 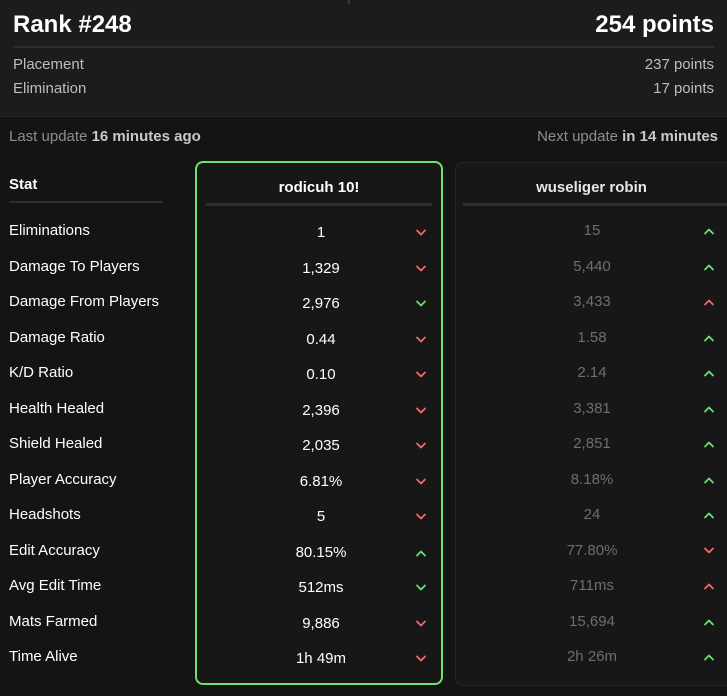 What do you see at coordinates (654, 24) in the screenshot?
I see `total-points: 254 points` at bounding box center [654, 24].